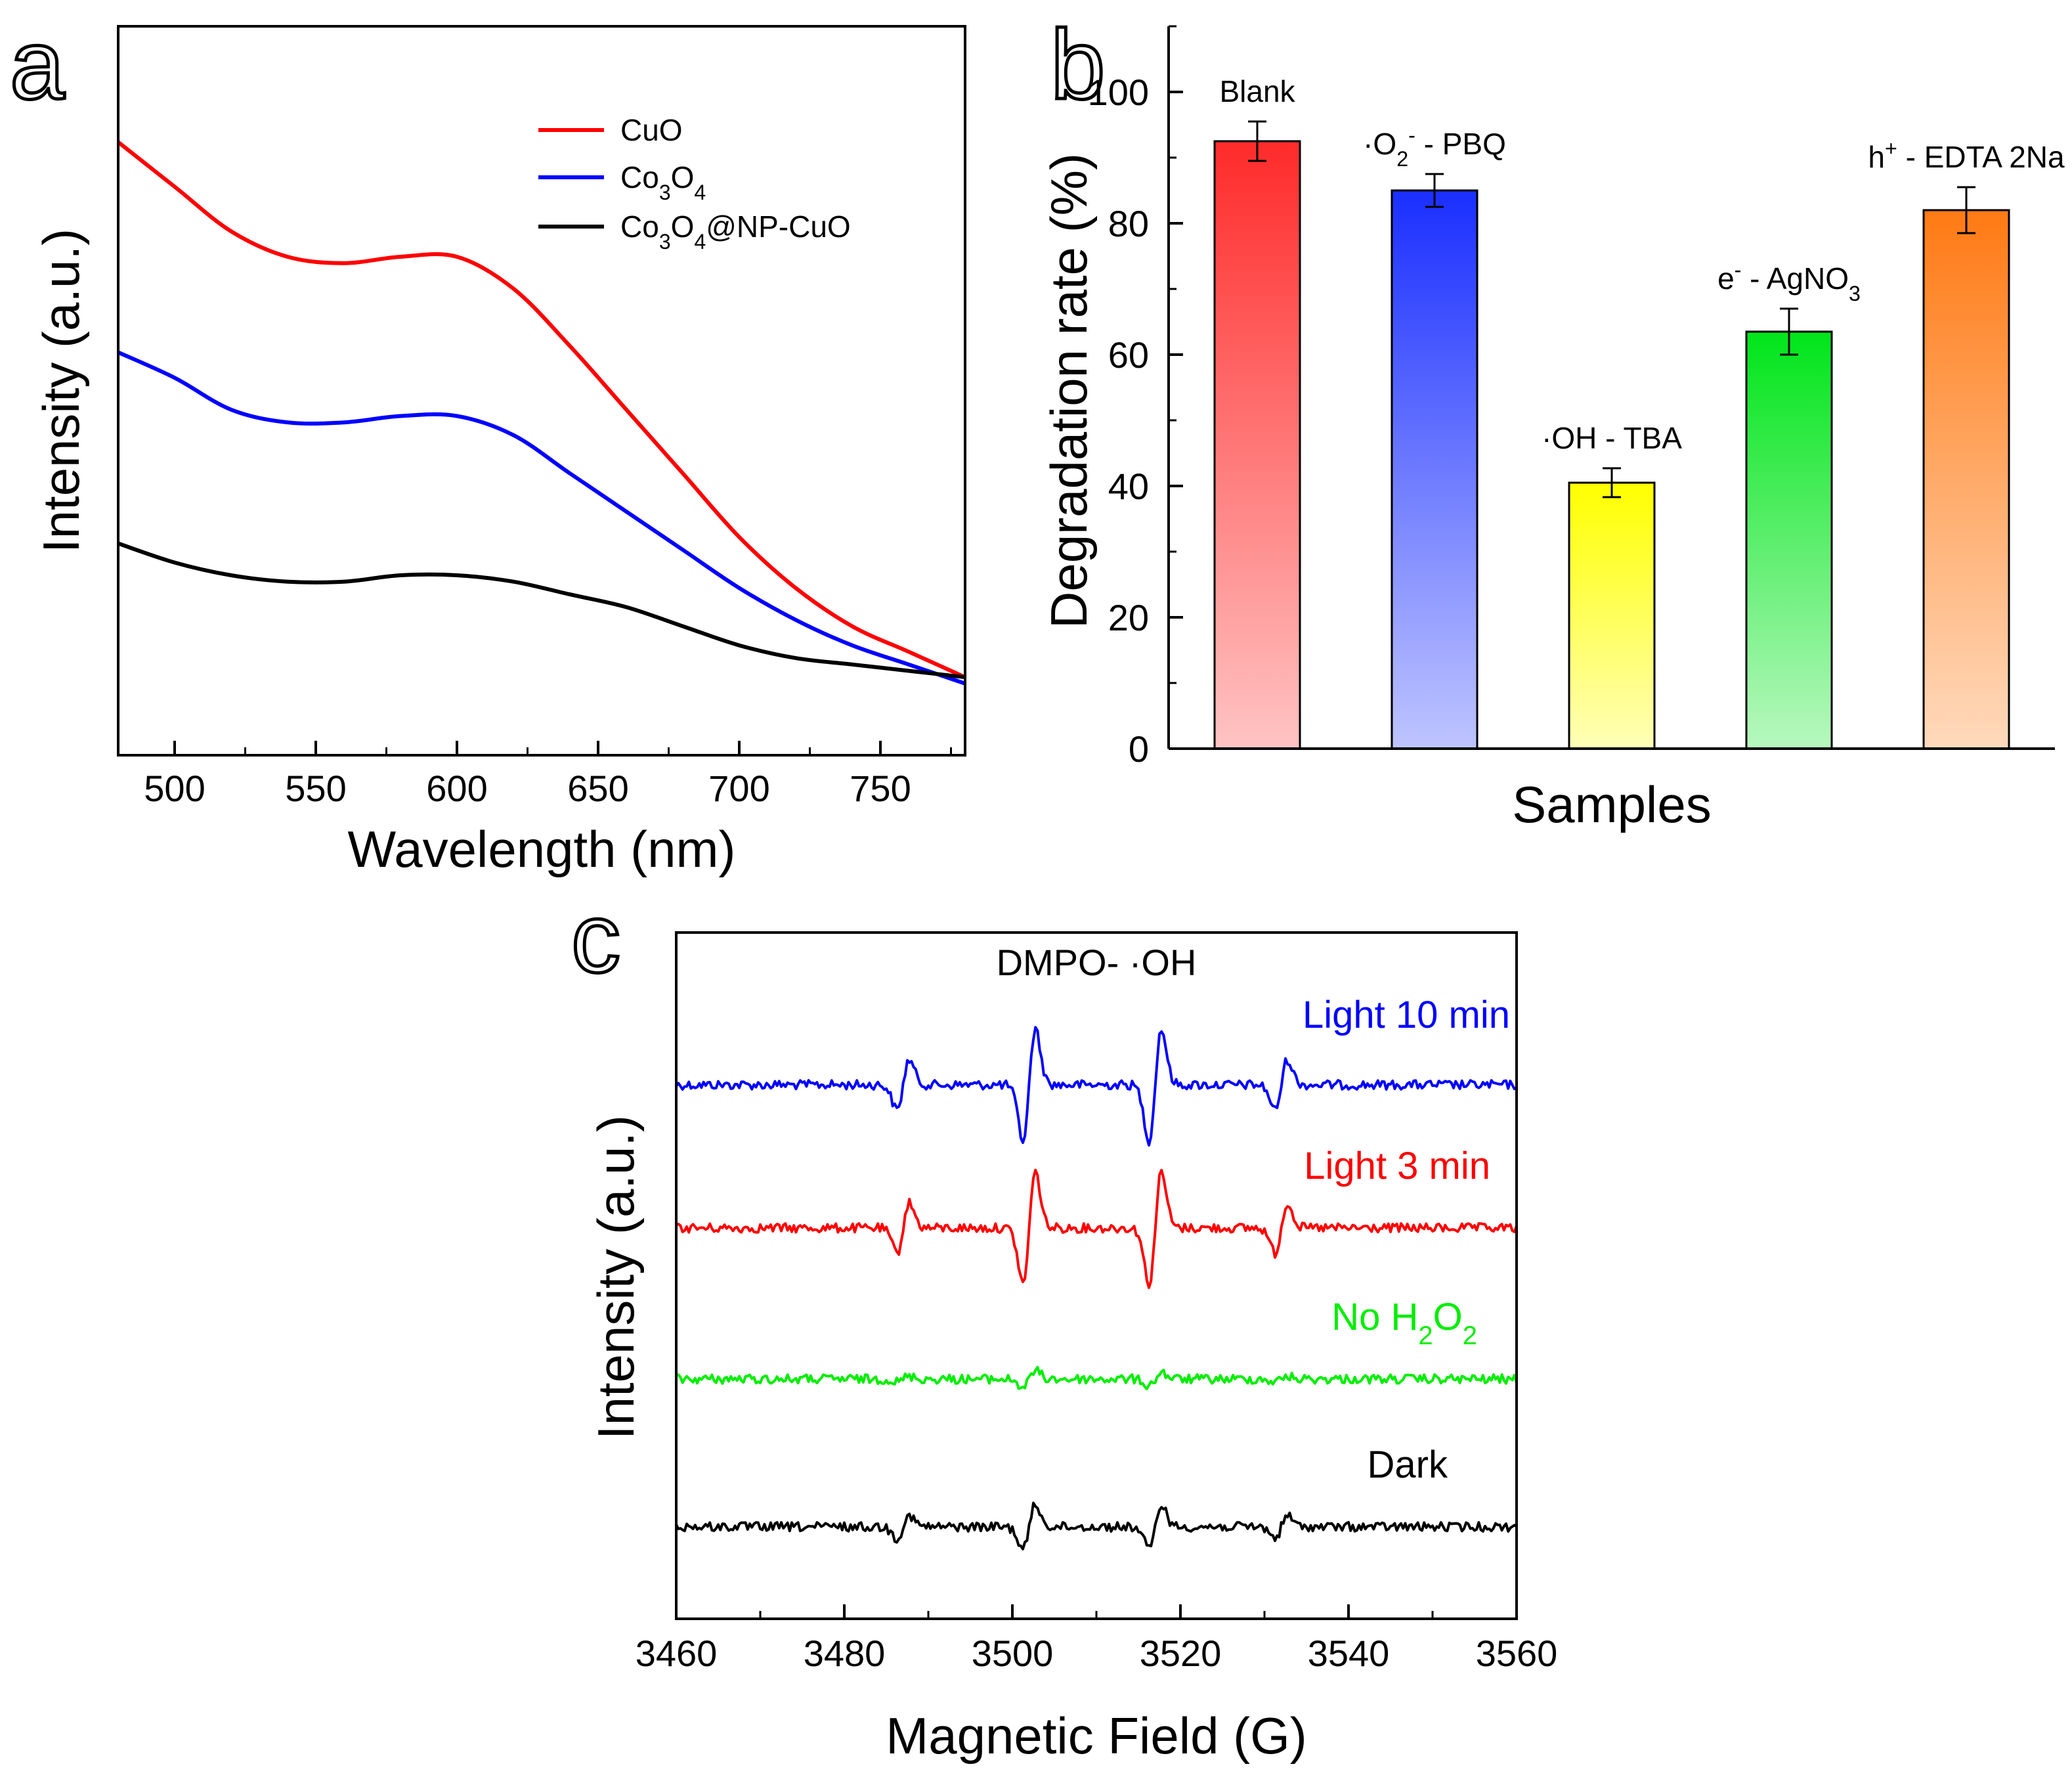 The width and height of the screenshot is (2072, 1781). Describe the element at coordinates (651, 130) in the screenshot. I see `legend-label-cuo: CuO` at that location.